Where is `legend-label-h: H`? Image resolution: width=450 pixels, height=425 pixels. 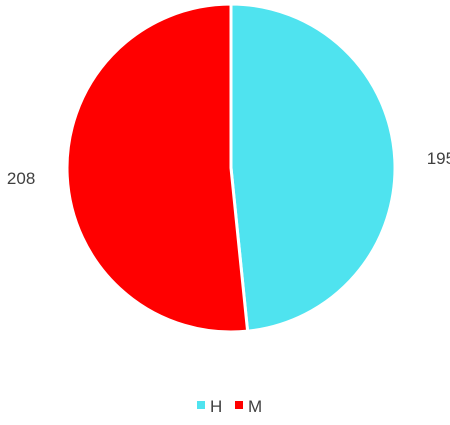 legend-label-h: H is located at coordinates (216, 406).